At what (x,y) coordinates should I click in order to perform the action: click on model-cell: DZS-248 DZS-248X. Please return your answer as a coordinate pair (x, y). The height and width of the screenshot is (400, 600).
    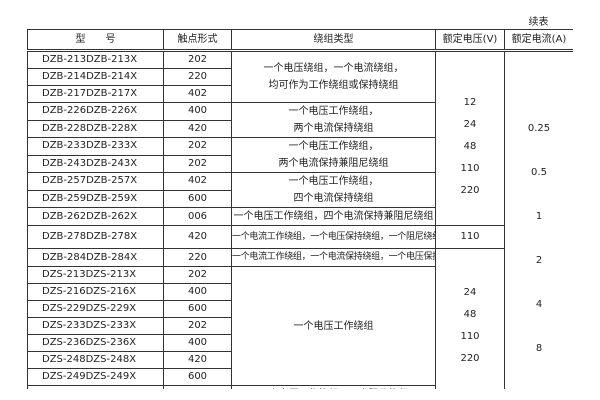
    Looking at the image, I should click on (95, 360).